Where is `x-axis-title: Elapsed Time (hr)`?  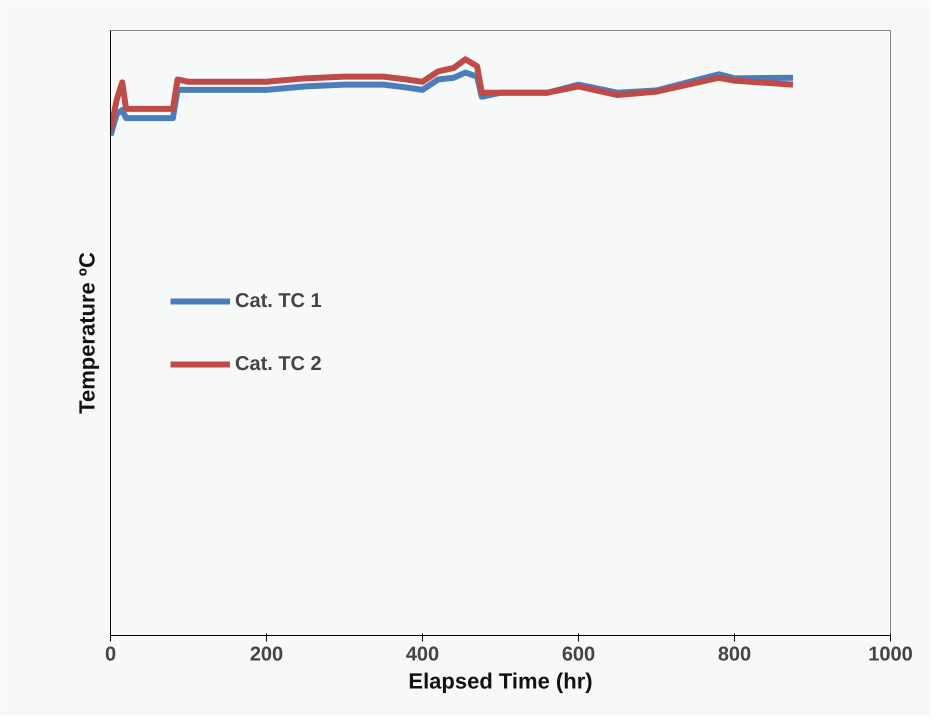 x-axis-title: Elapsed Time (hr) is located at coordinates (500, 681).